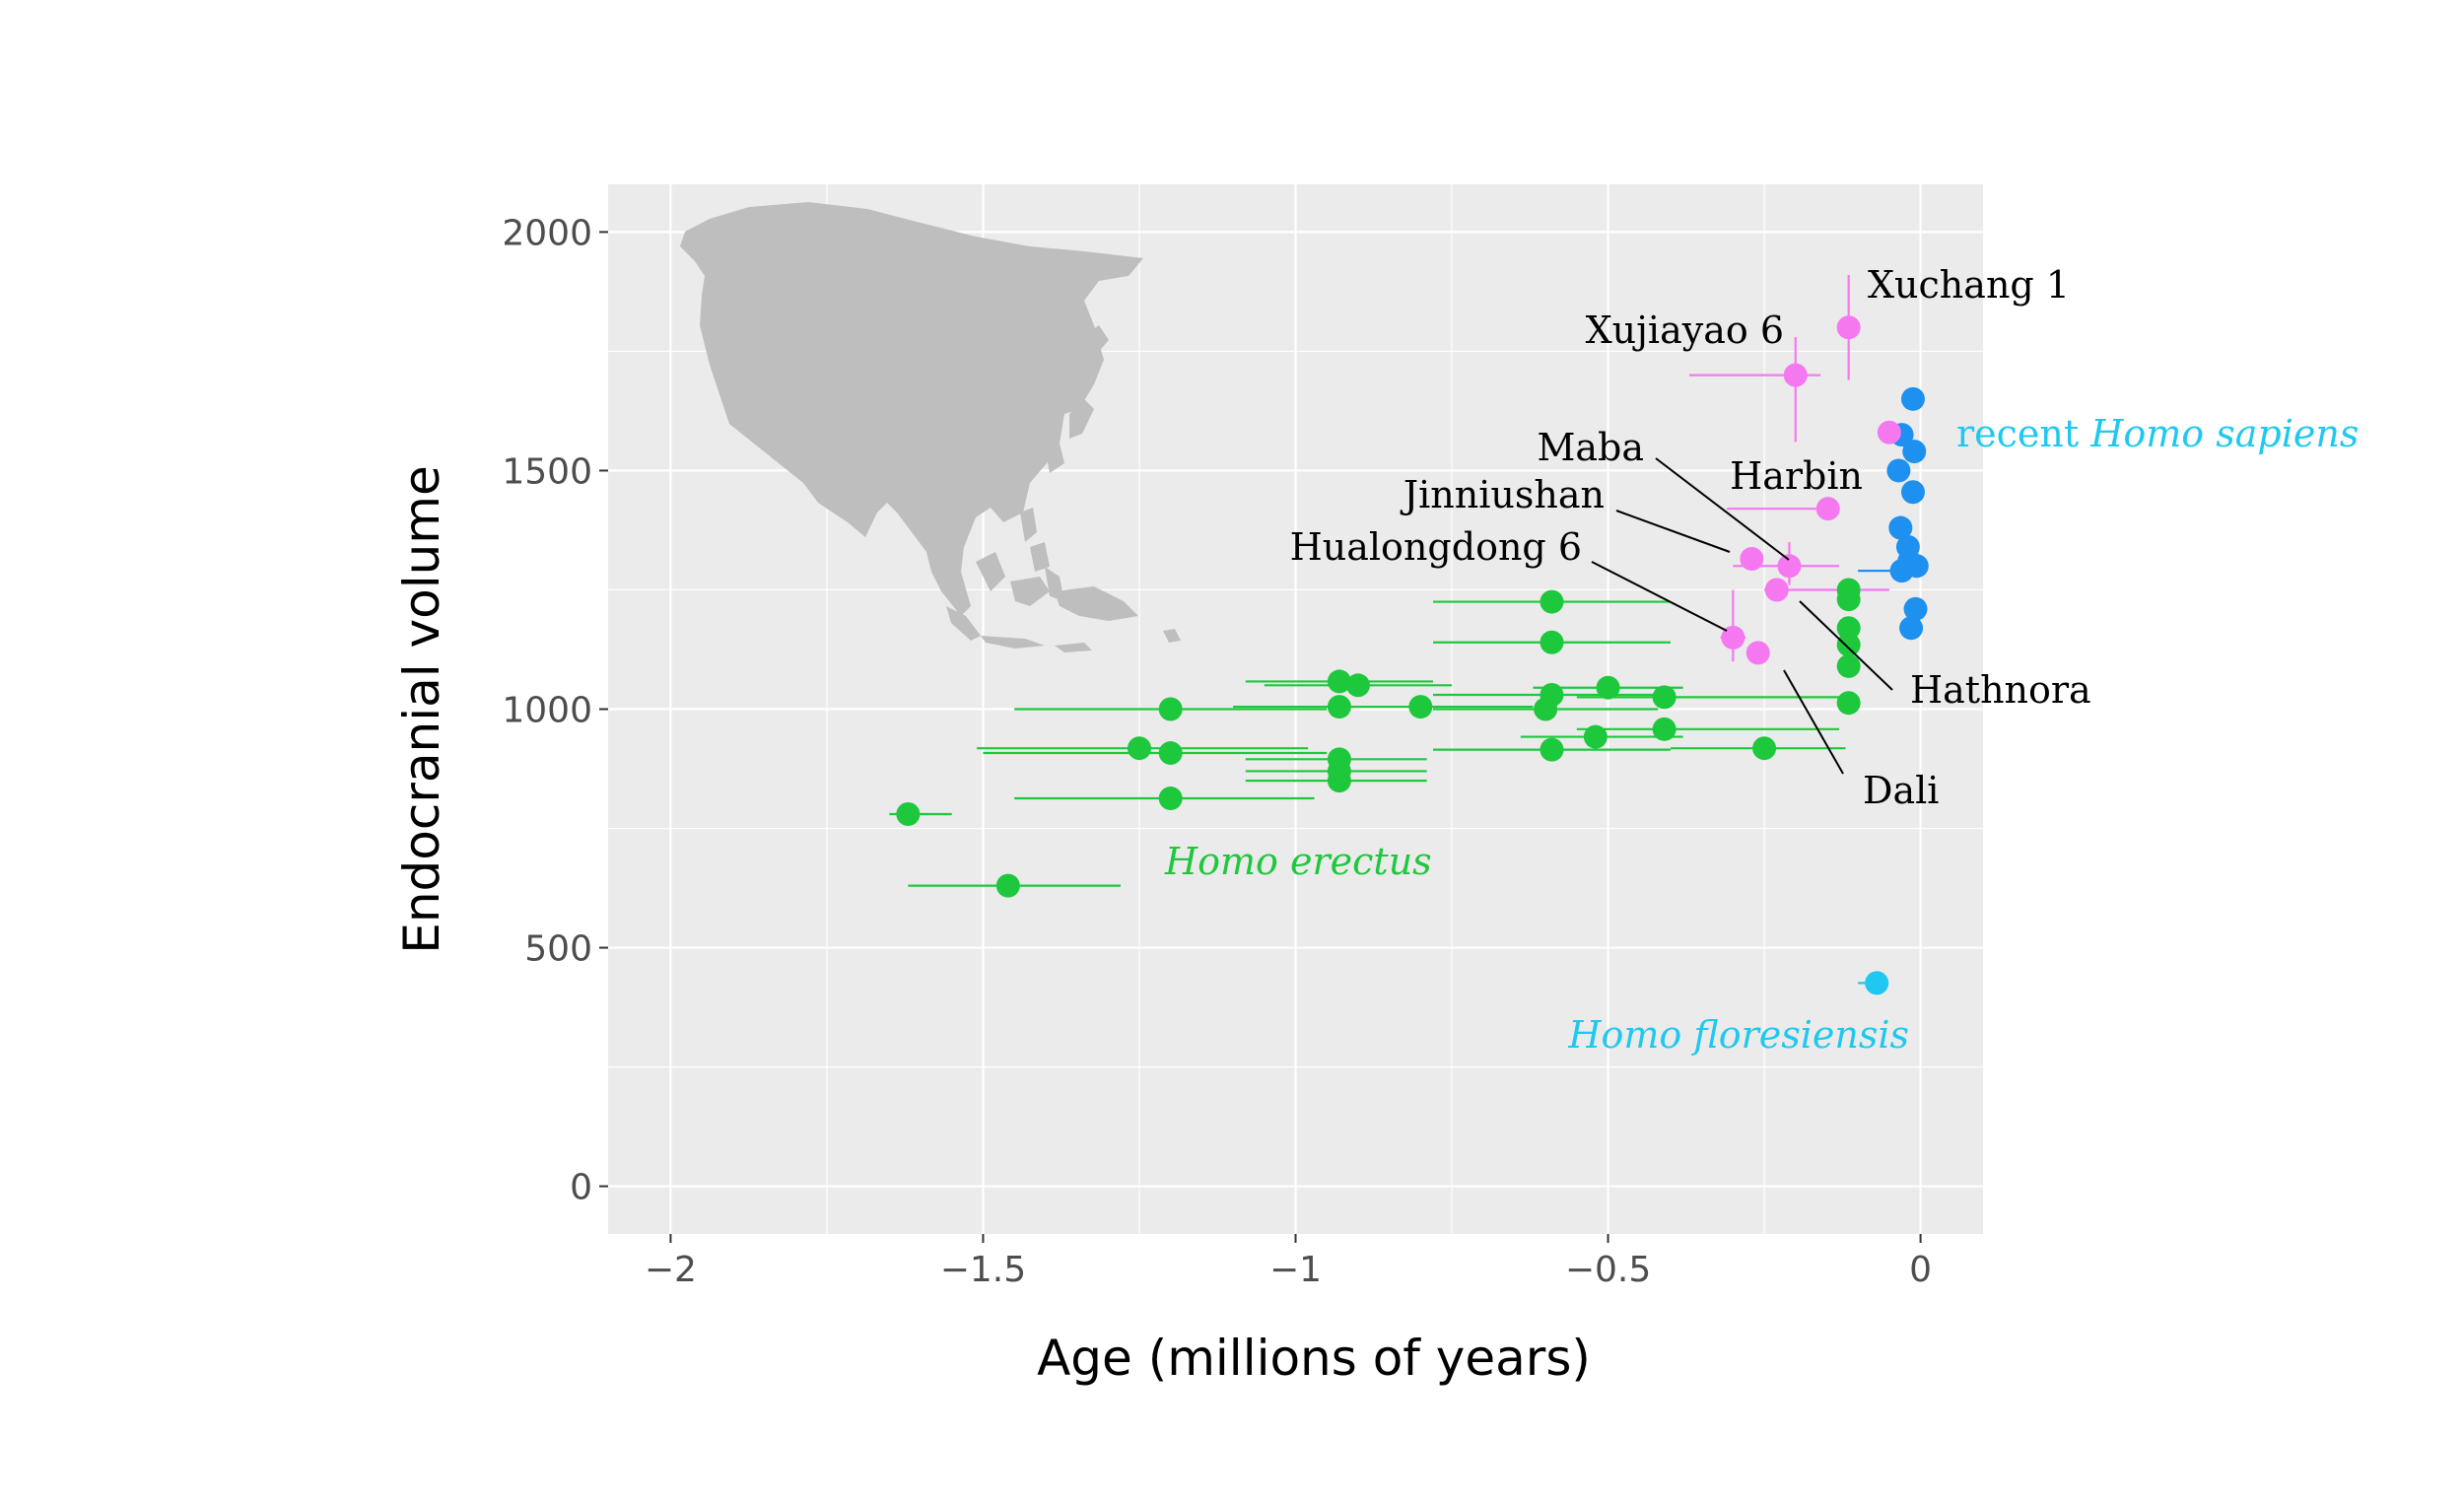  I want to click on y-axis-title: Endocranial volume, so click(421, 709).